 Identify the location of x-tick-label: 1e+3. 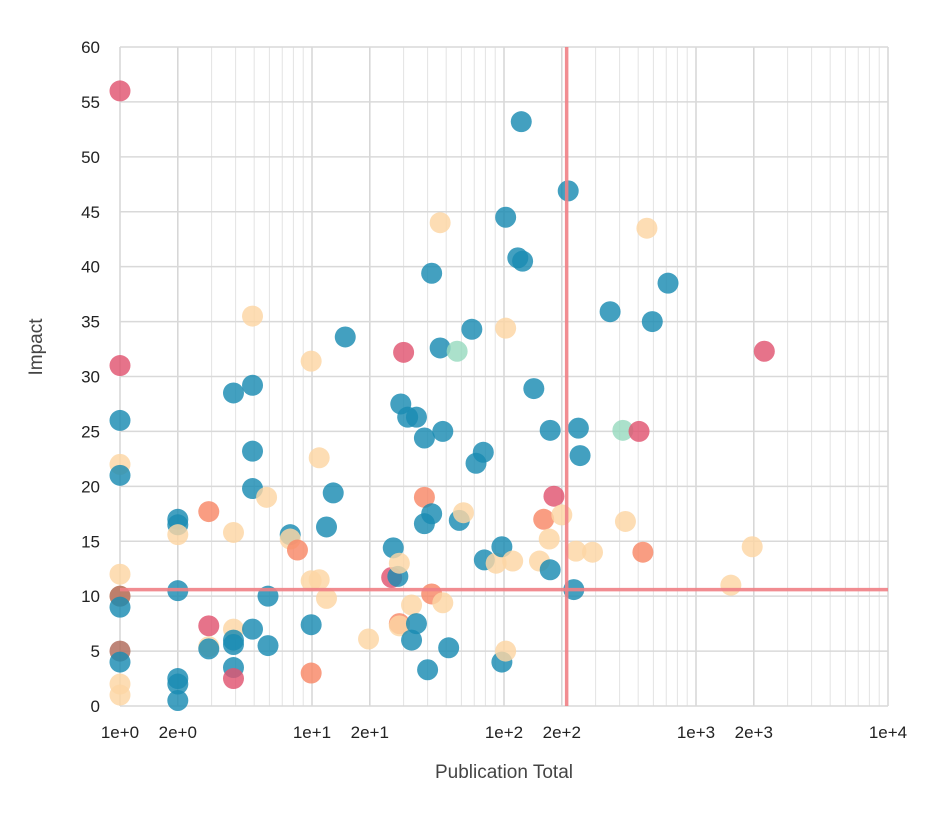
(696, 732).